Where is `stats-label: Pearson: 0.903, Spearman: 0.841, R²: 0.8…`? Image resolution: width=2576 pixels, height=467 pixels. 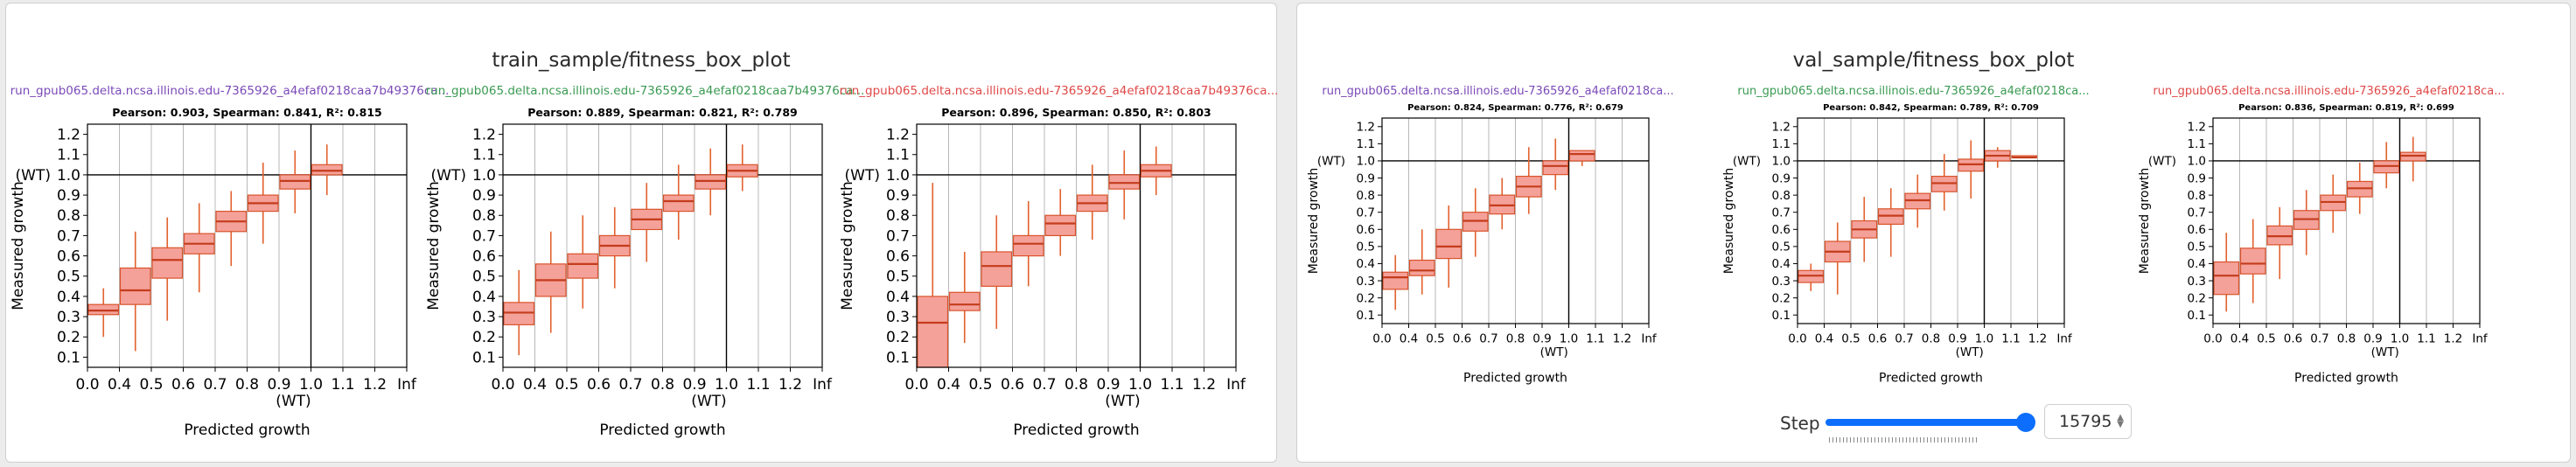 stats-label: Pearson: 0.903, Spearman: 0.841, R²: 0.8… is located at coordinates (247, 112).